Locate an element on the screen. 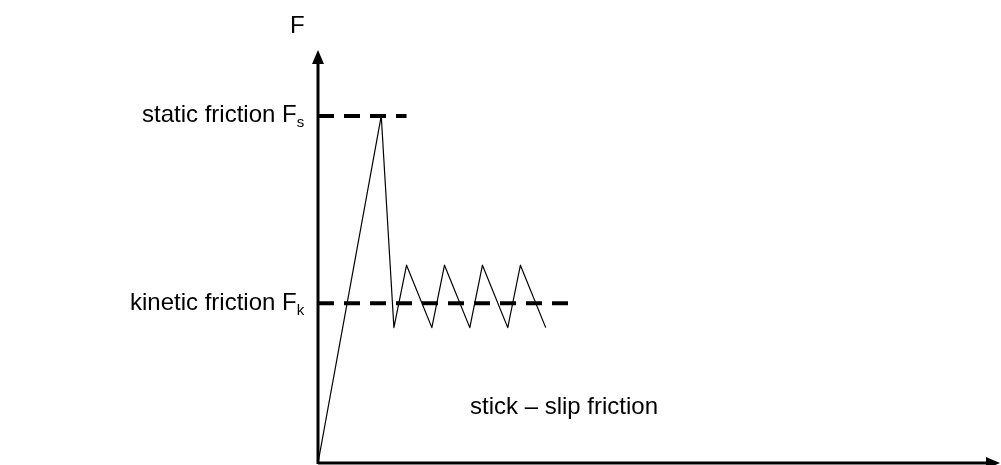 The height and width of the screenshot is (465, 1001). annotation: stick – slip friction is located at coordinates (564, 405).